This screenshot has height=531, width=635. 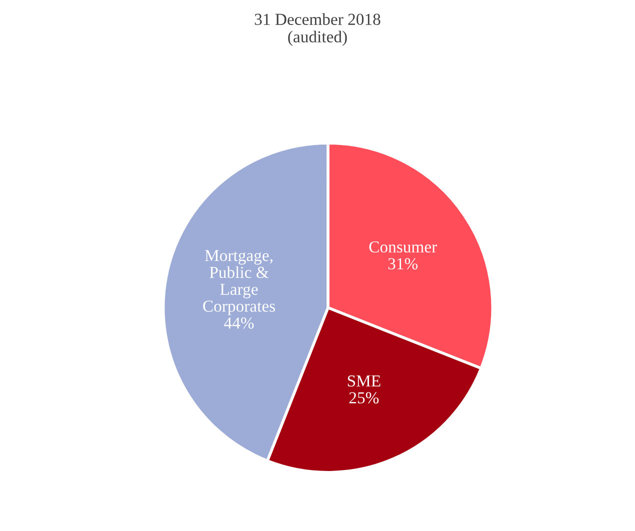 What do you see at coordinates (239, 323) in the screenshot?
I see `data-label: 44%` at bounding box center [239, 323].